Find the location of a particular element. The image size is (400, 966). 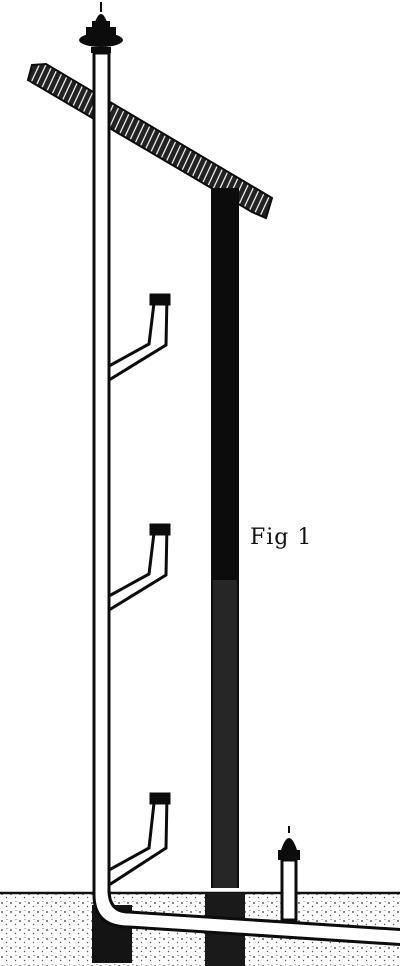

roof-slab is located at coordinates (150, 141).